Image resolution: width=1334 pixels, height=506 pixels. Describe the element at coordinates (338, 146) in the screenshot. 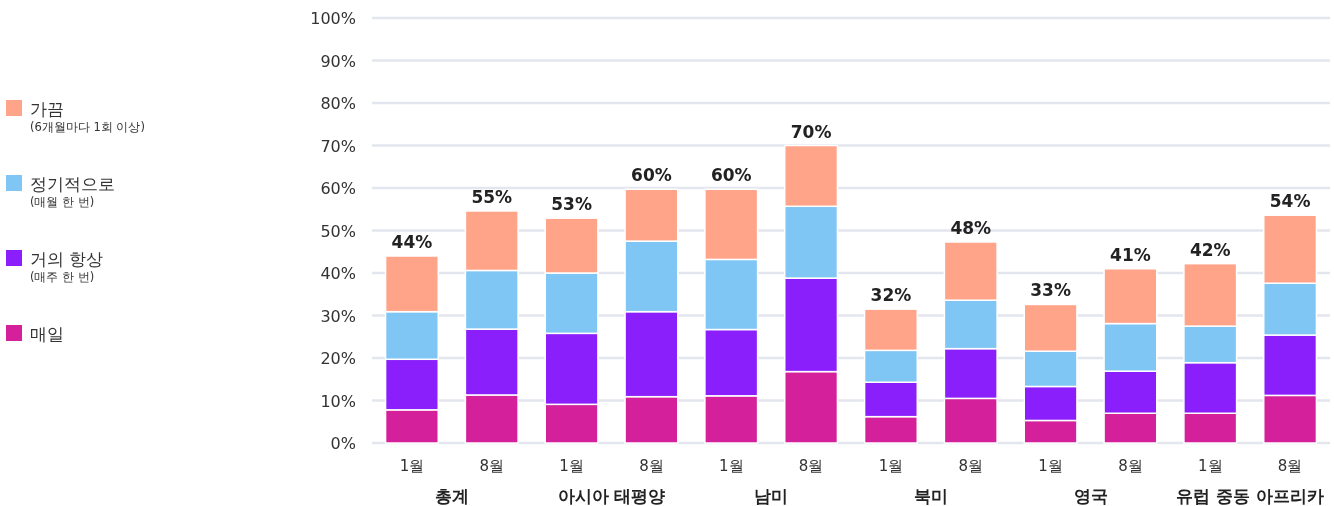

I see `y-tick-label: 70%` at that location.